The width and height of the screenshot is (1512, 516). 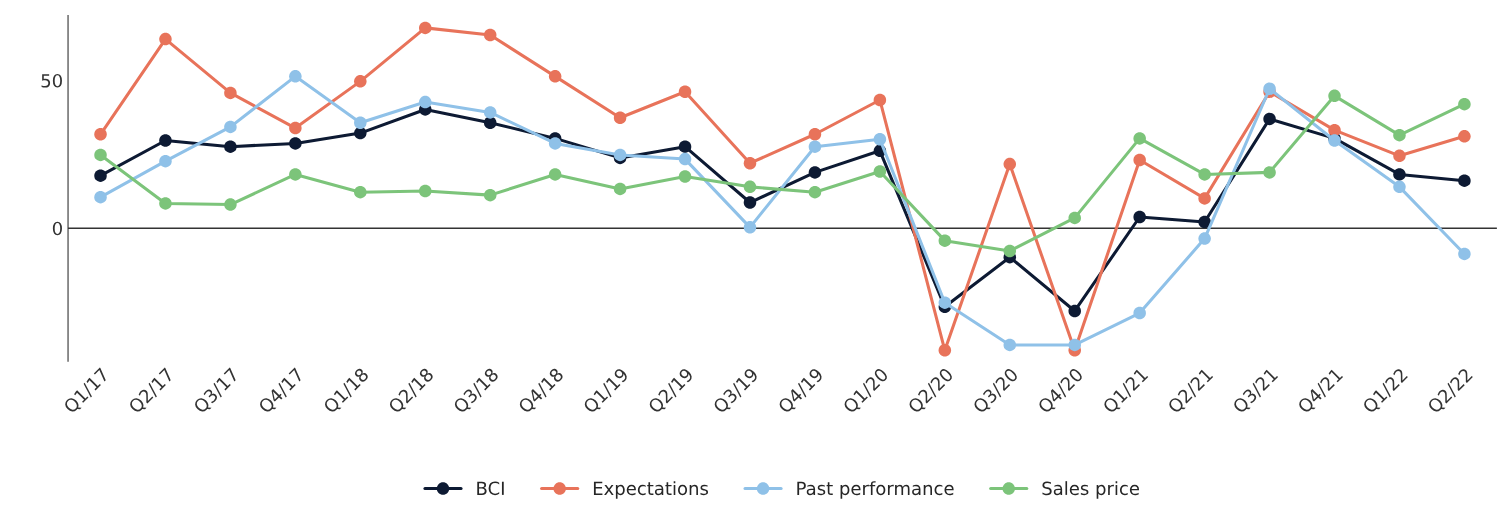 I want to click on legend-label: Past performance, so click(x=875, y=490).